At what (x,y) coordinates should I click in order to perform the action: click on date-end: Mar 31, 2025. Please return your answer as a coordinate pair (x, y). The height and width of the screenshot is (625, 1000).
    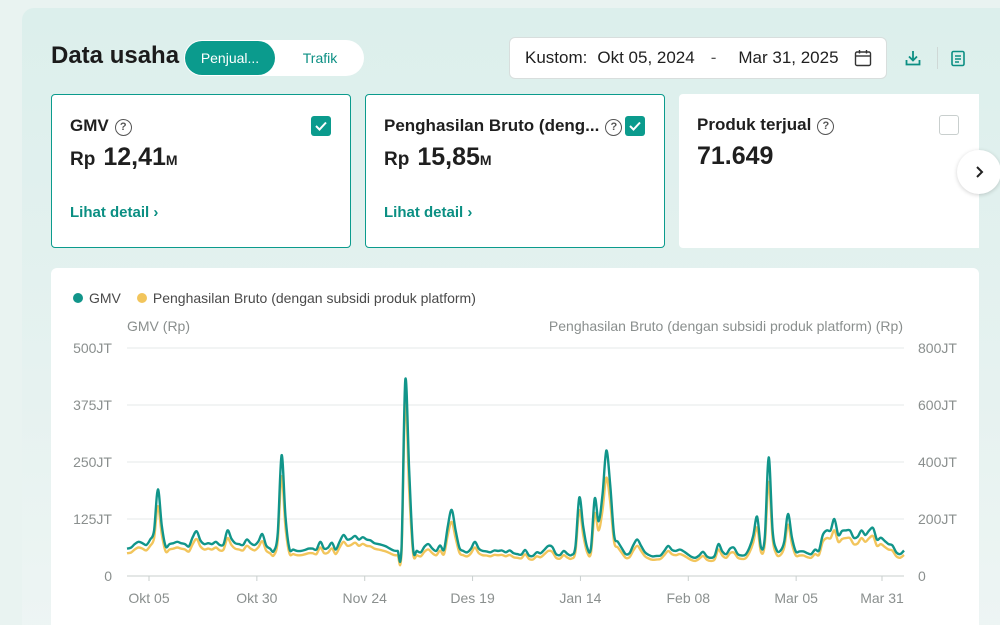
    Looking at the image, I should click on (788, 57).